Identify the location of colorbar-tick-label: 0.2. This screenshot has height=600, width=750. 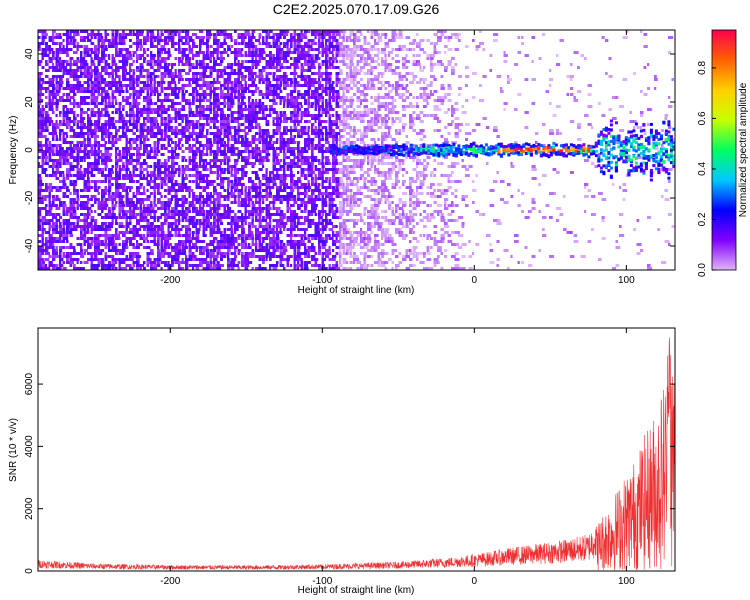
(702, 219).